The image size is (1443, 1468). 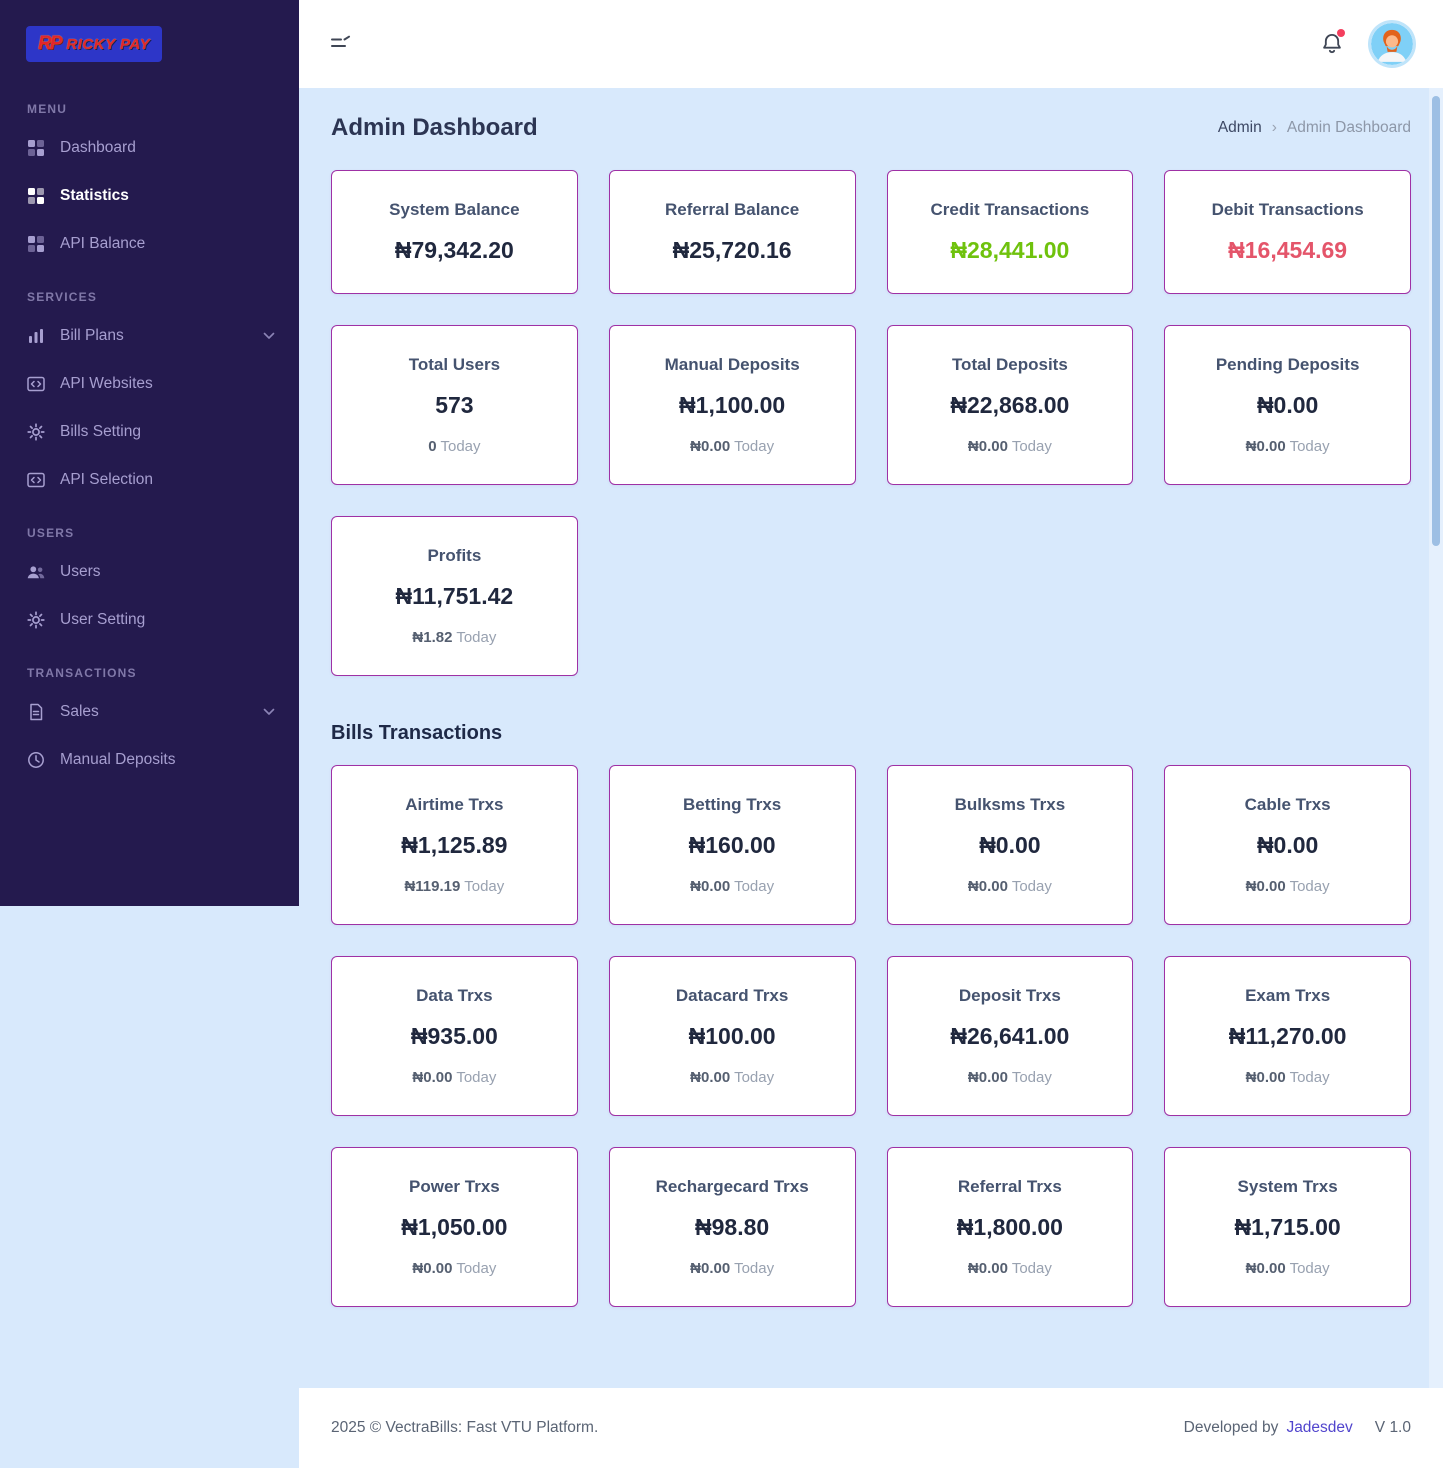 I want to click on card-value: ₦935.00, so click(x=454, y=1036).